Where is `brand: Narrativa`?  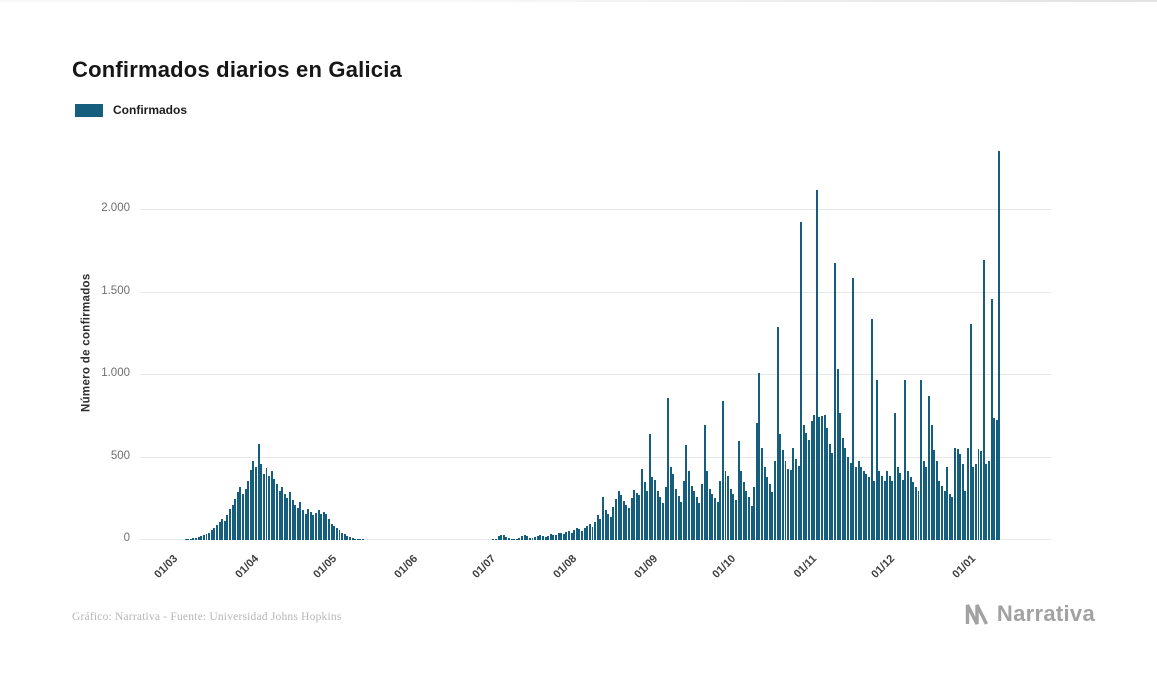 brand: Narrativa is located at coordinates (1029, 614).